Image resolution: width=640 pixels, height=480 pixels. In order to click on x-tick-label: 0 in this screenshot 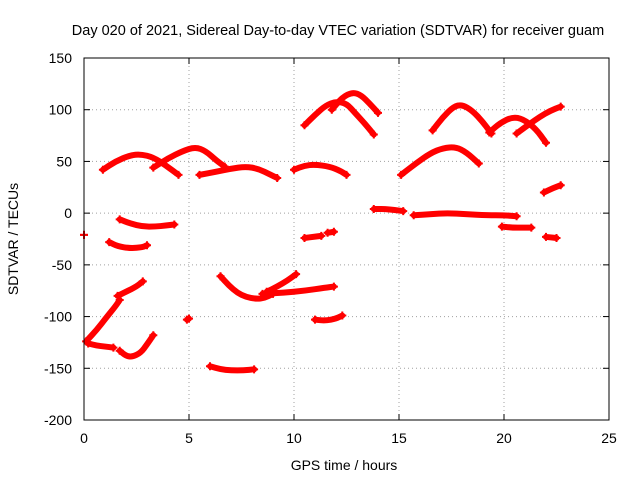, I will do `click(84, 438)`.